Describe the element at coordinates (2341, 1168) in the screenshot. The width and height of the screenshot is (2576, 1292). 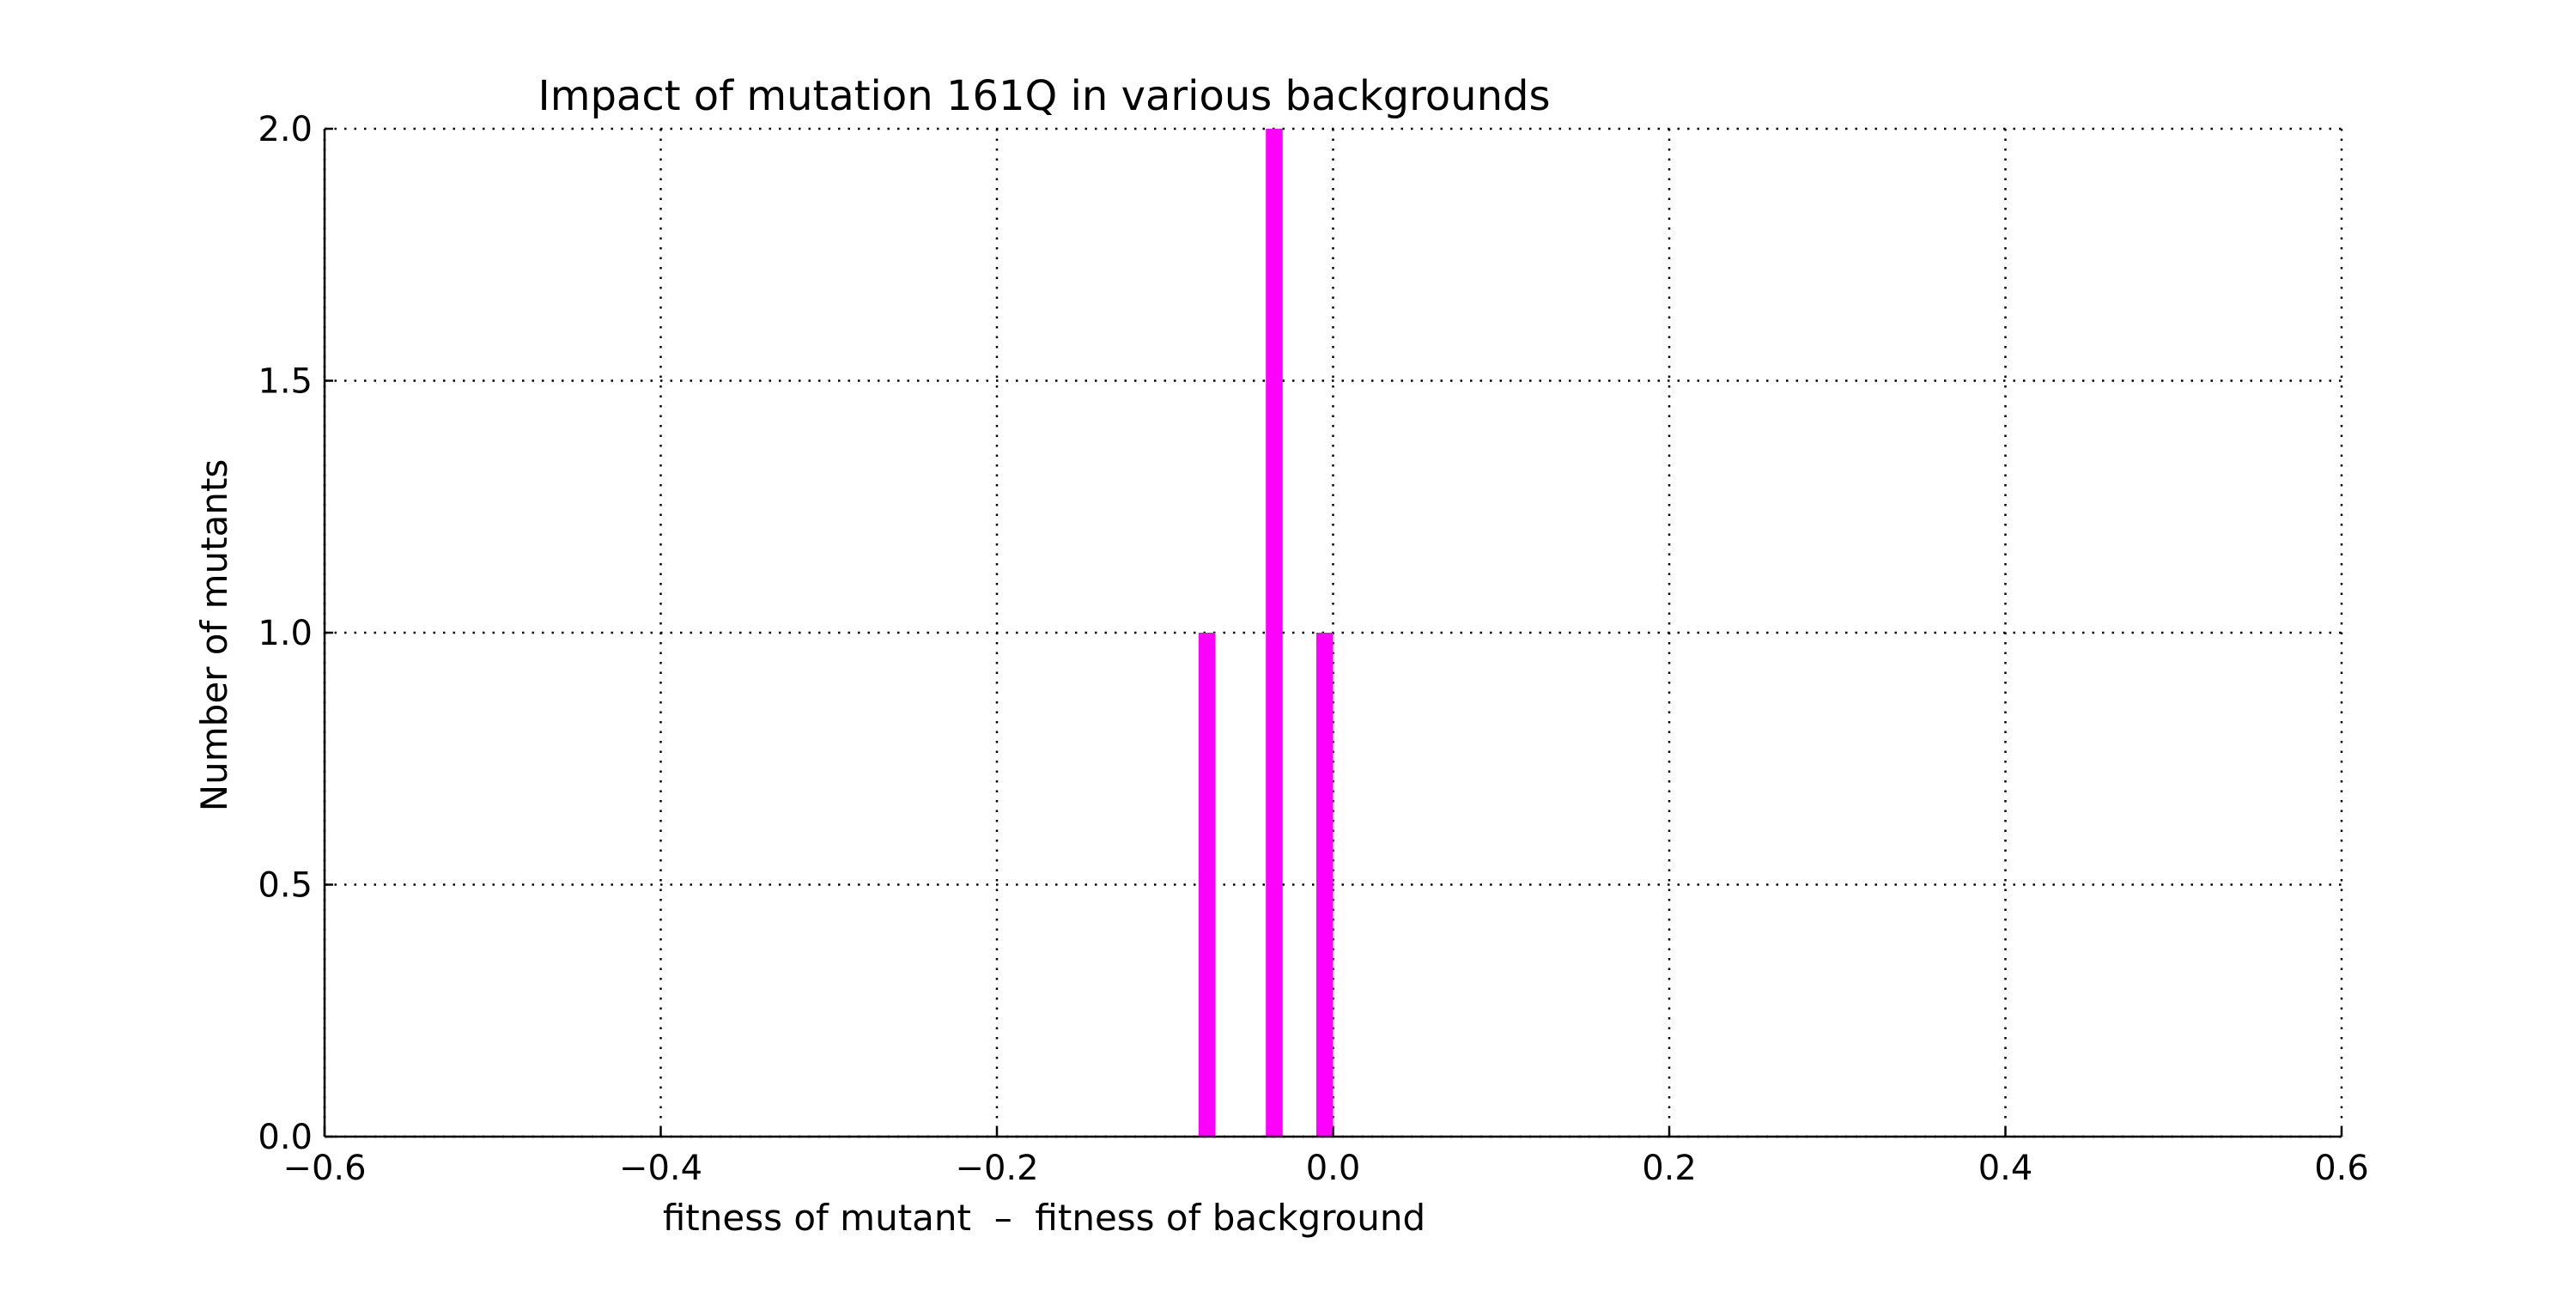
I see `x-tick-label: 0.6` at that location.